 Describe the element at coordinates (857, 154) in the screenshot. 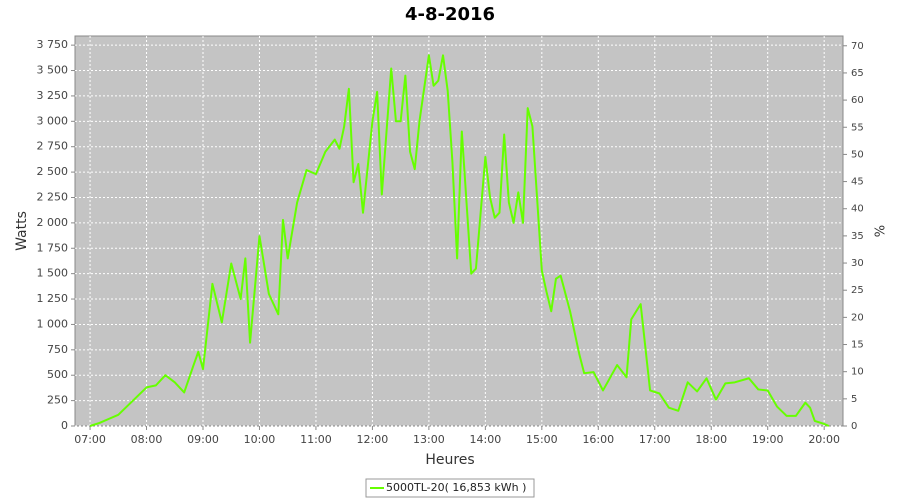

I see `y2-tick-label: 50` at that location.